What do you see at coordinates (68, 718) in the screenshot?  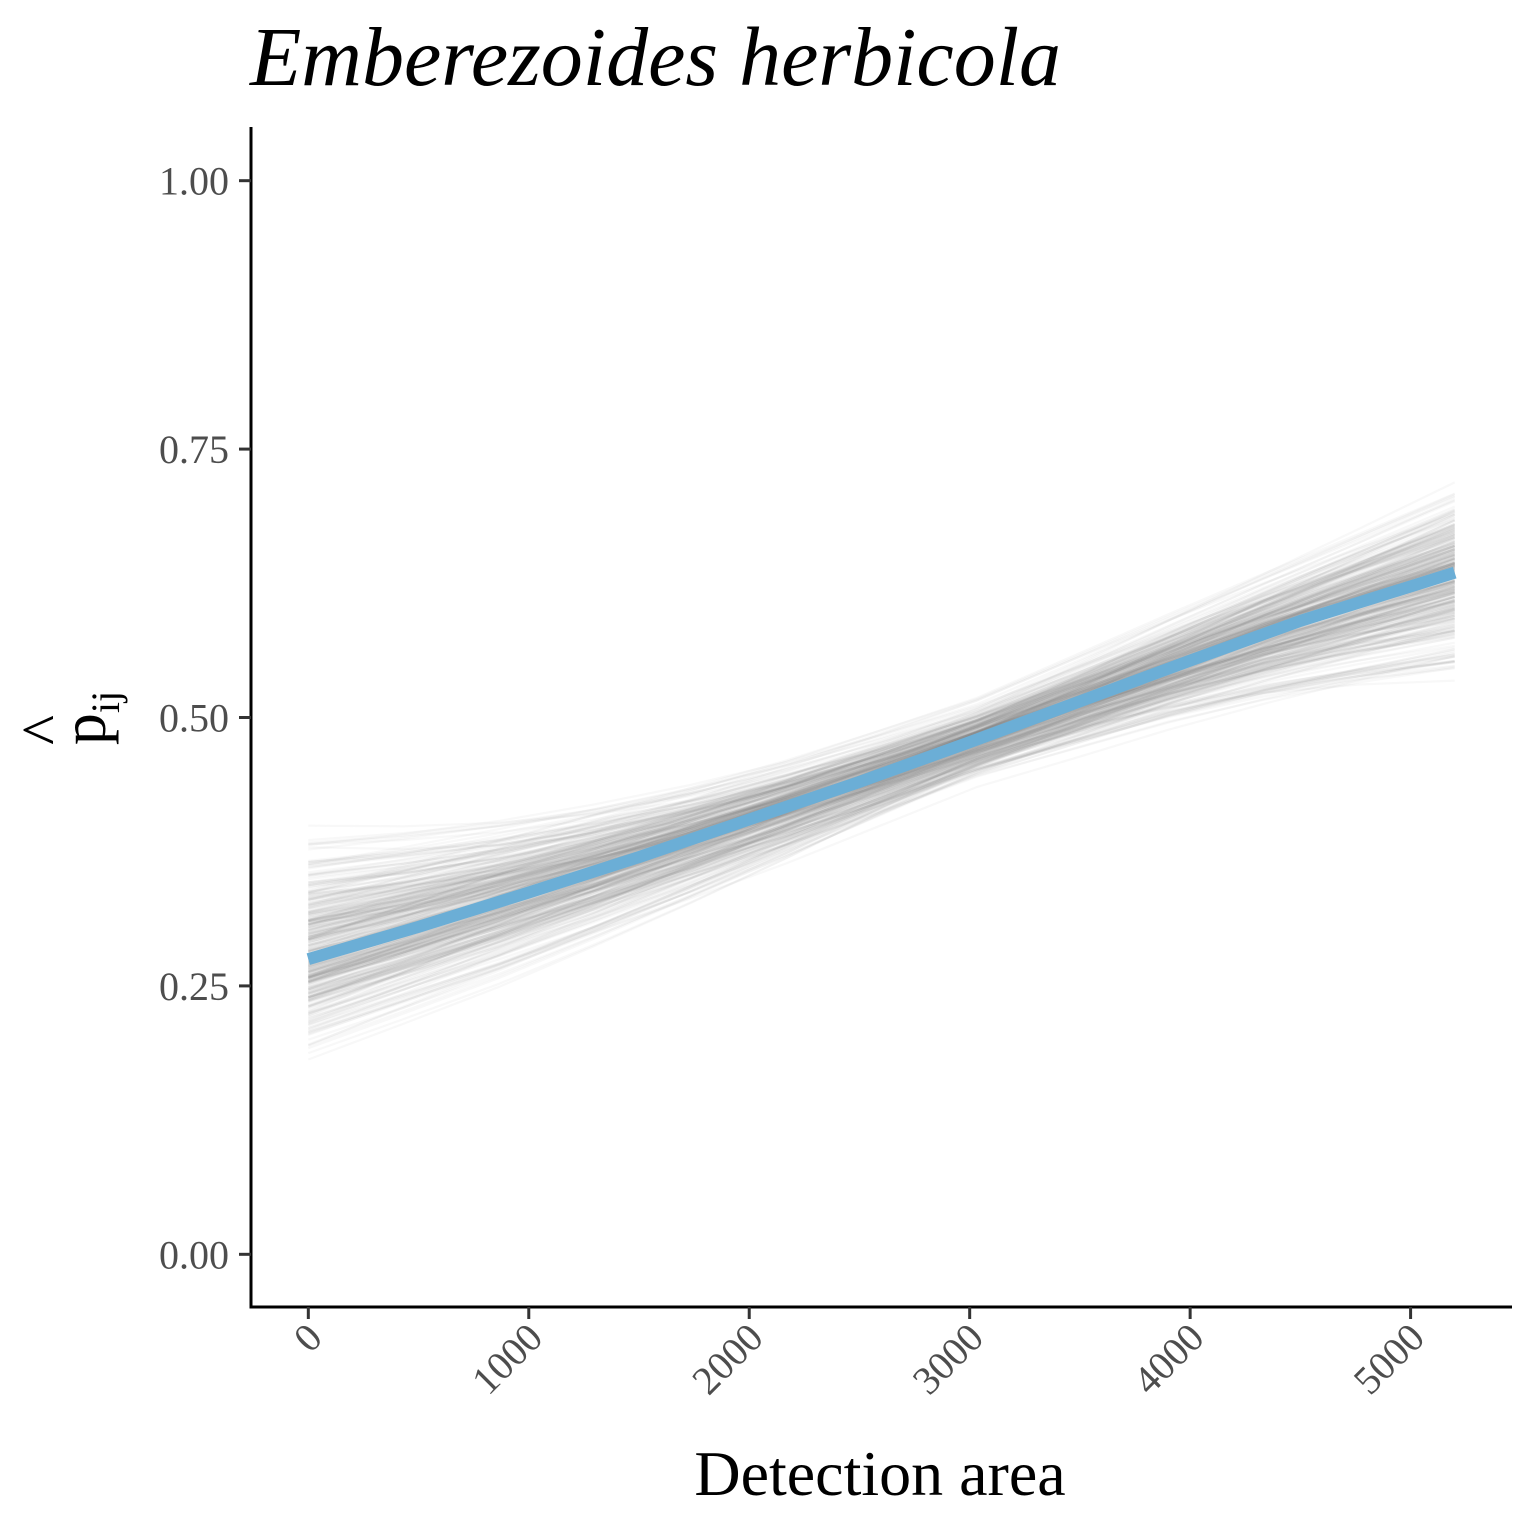 I see `y-axis-title: pij ^` at bounding box center [68, 718].